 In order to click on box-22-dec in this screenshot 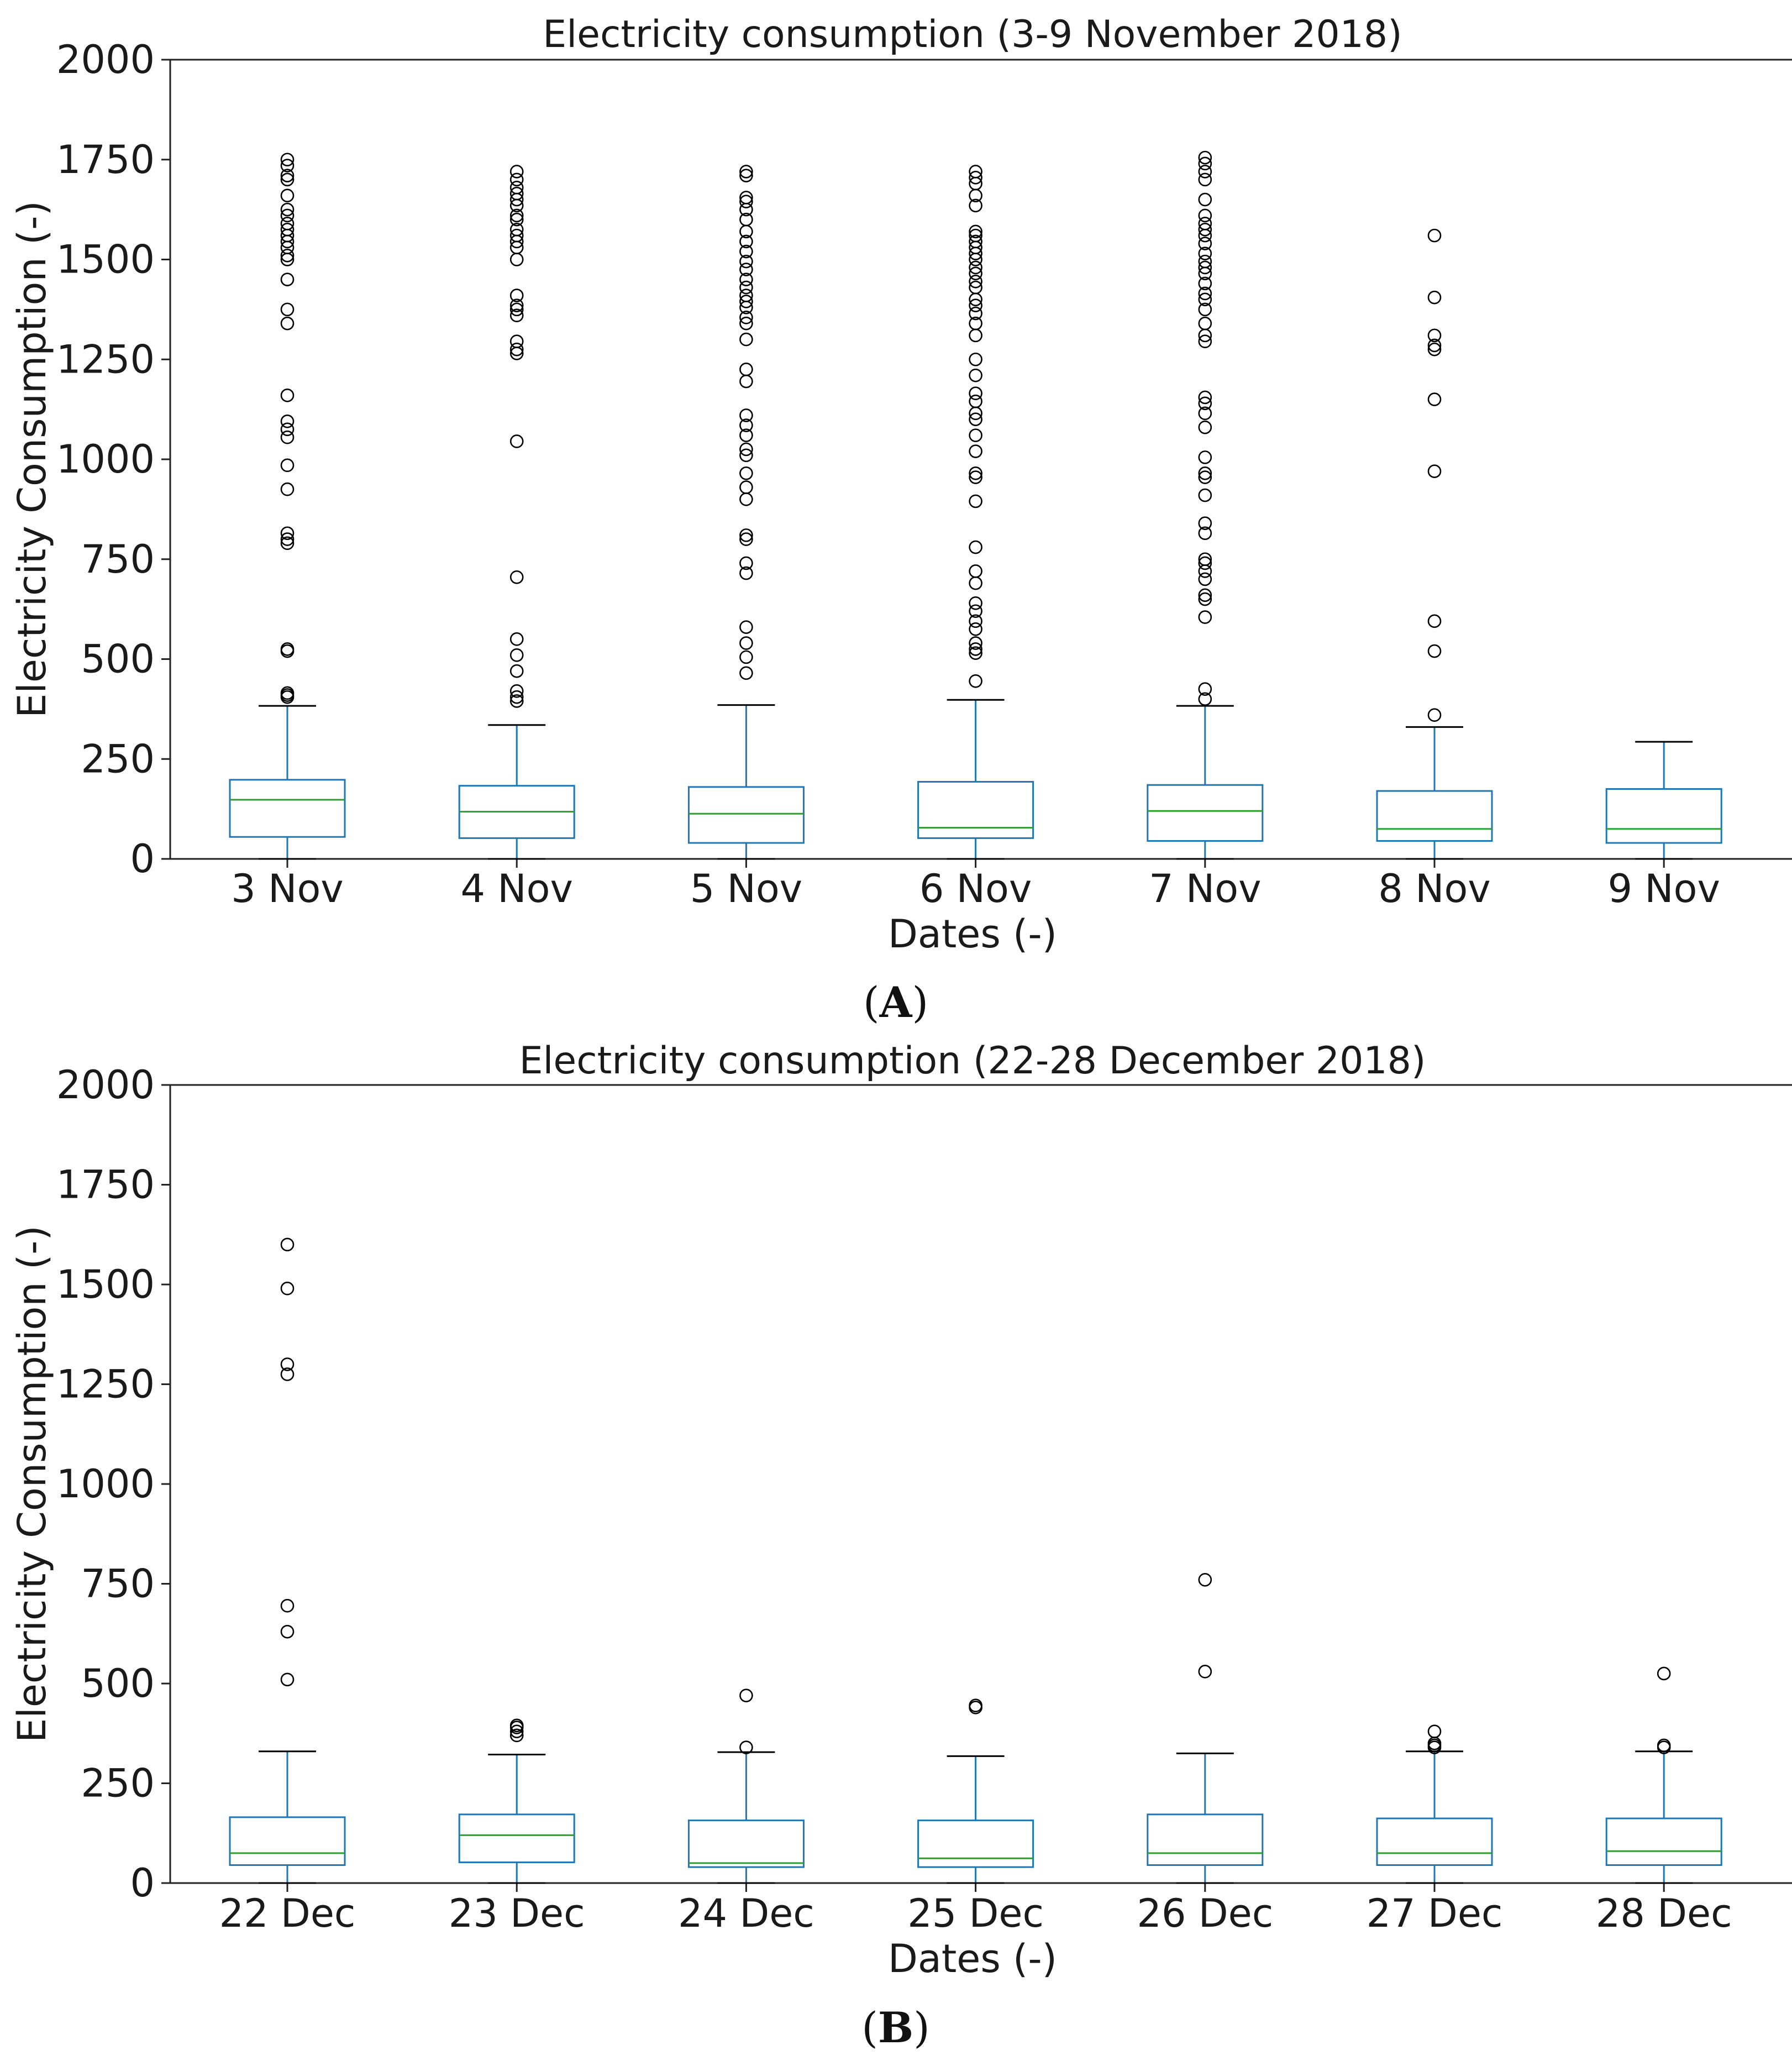, I will do `click(287, 1560)`.